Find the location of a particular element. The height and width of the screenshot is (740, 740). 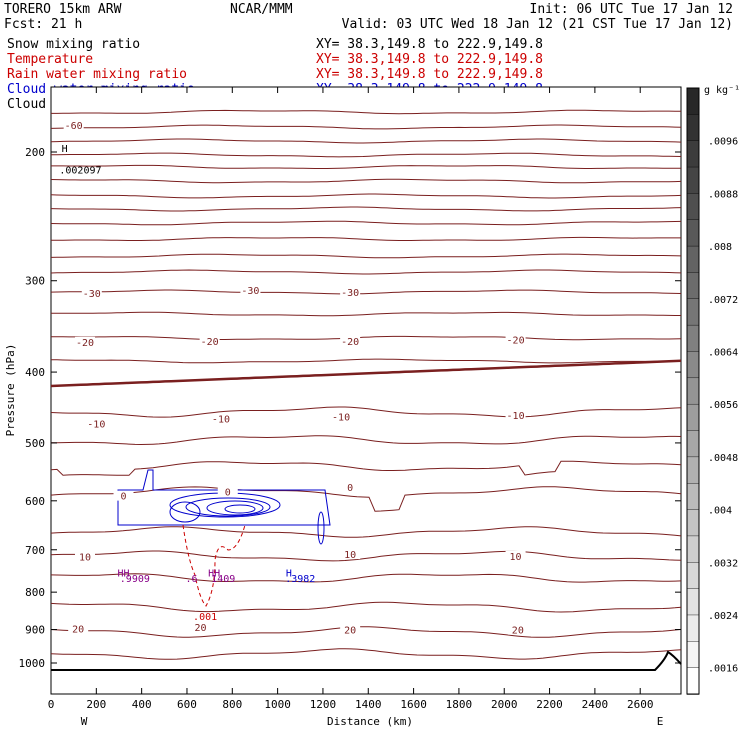

cloud-water-contours is located at coordinates (224, 507).